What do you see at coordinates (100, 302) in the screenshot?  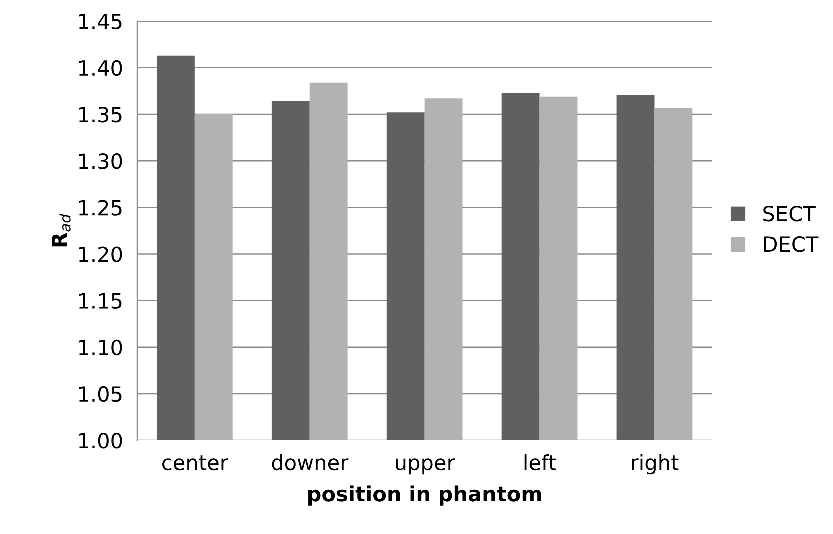 I see `y-tick-label: 1.15` at bounding box center [100, 302].